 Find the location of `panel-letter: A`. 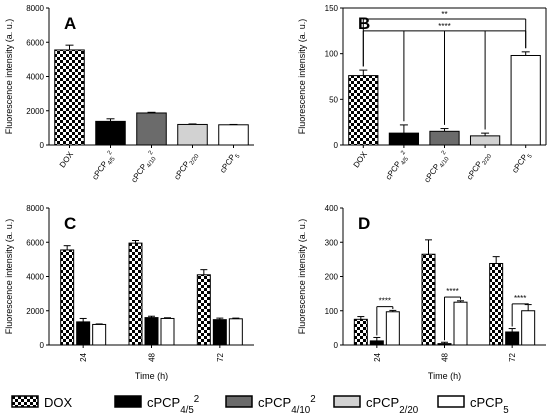

panel-letter: A is located at coordinates (70, 23).